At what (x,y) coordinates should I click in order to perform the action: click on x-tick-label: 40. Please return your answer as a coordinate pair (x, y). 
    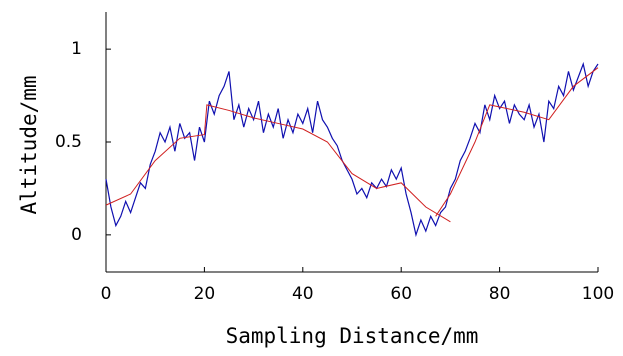
    Looking at the image, I should click on (303, 294).